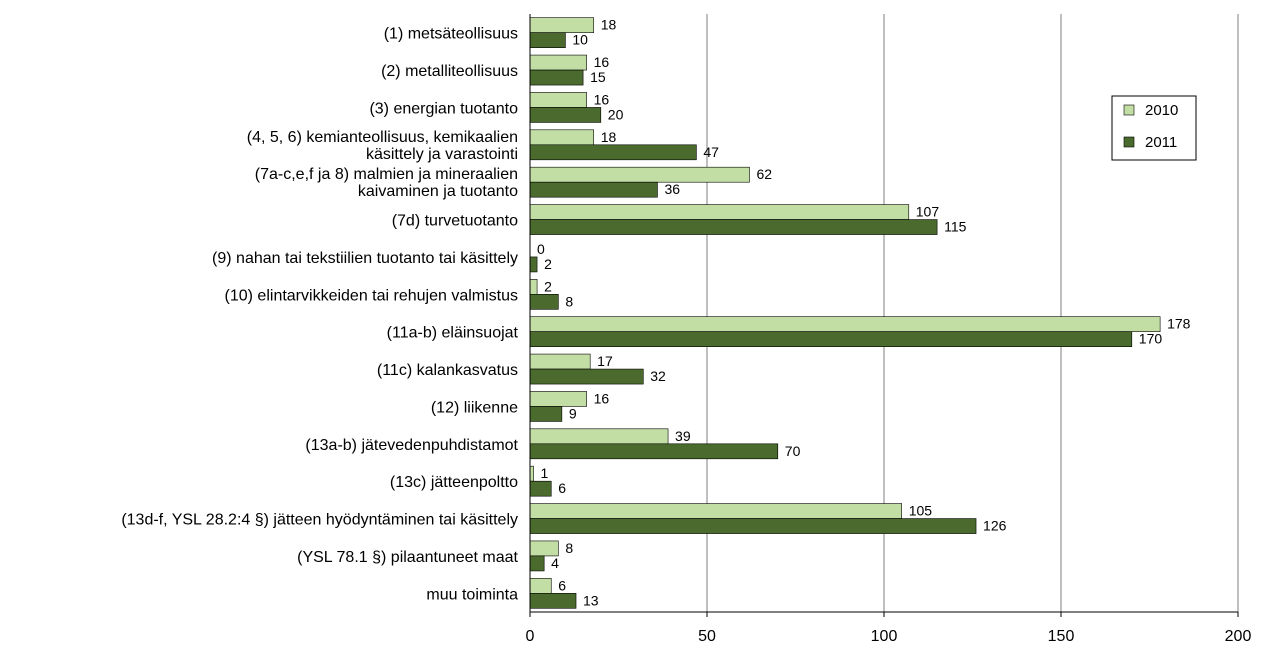 This screenshot has height=646, width=1265. I want to click on category-label: muu toiminta, so click(472, 594).